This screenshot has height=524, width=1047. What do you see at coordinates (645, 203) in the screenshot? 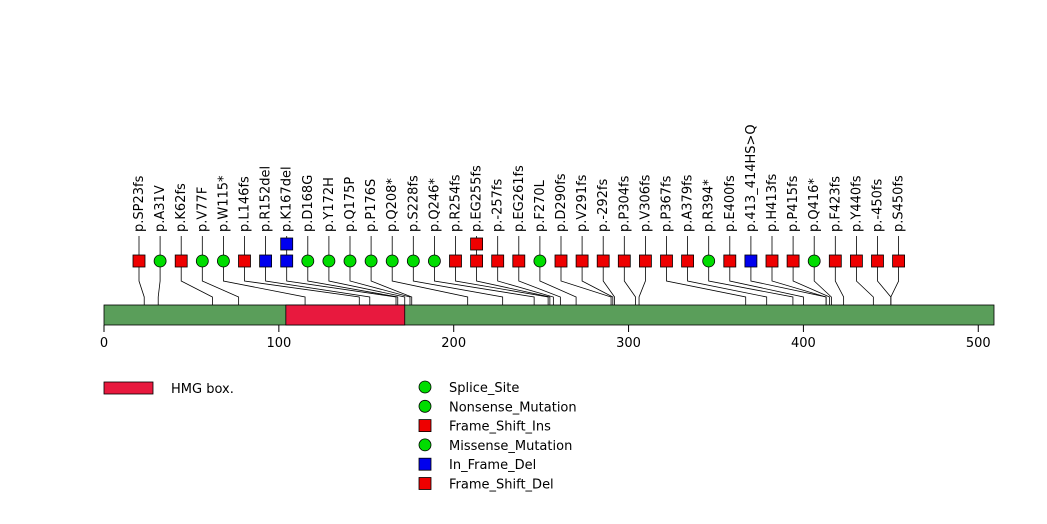
I see `mutation-label: p.V306fs` at bounding box center [645, 203].